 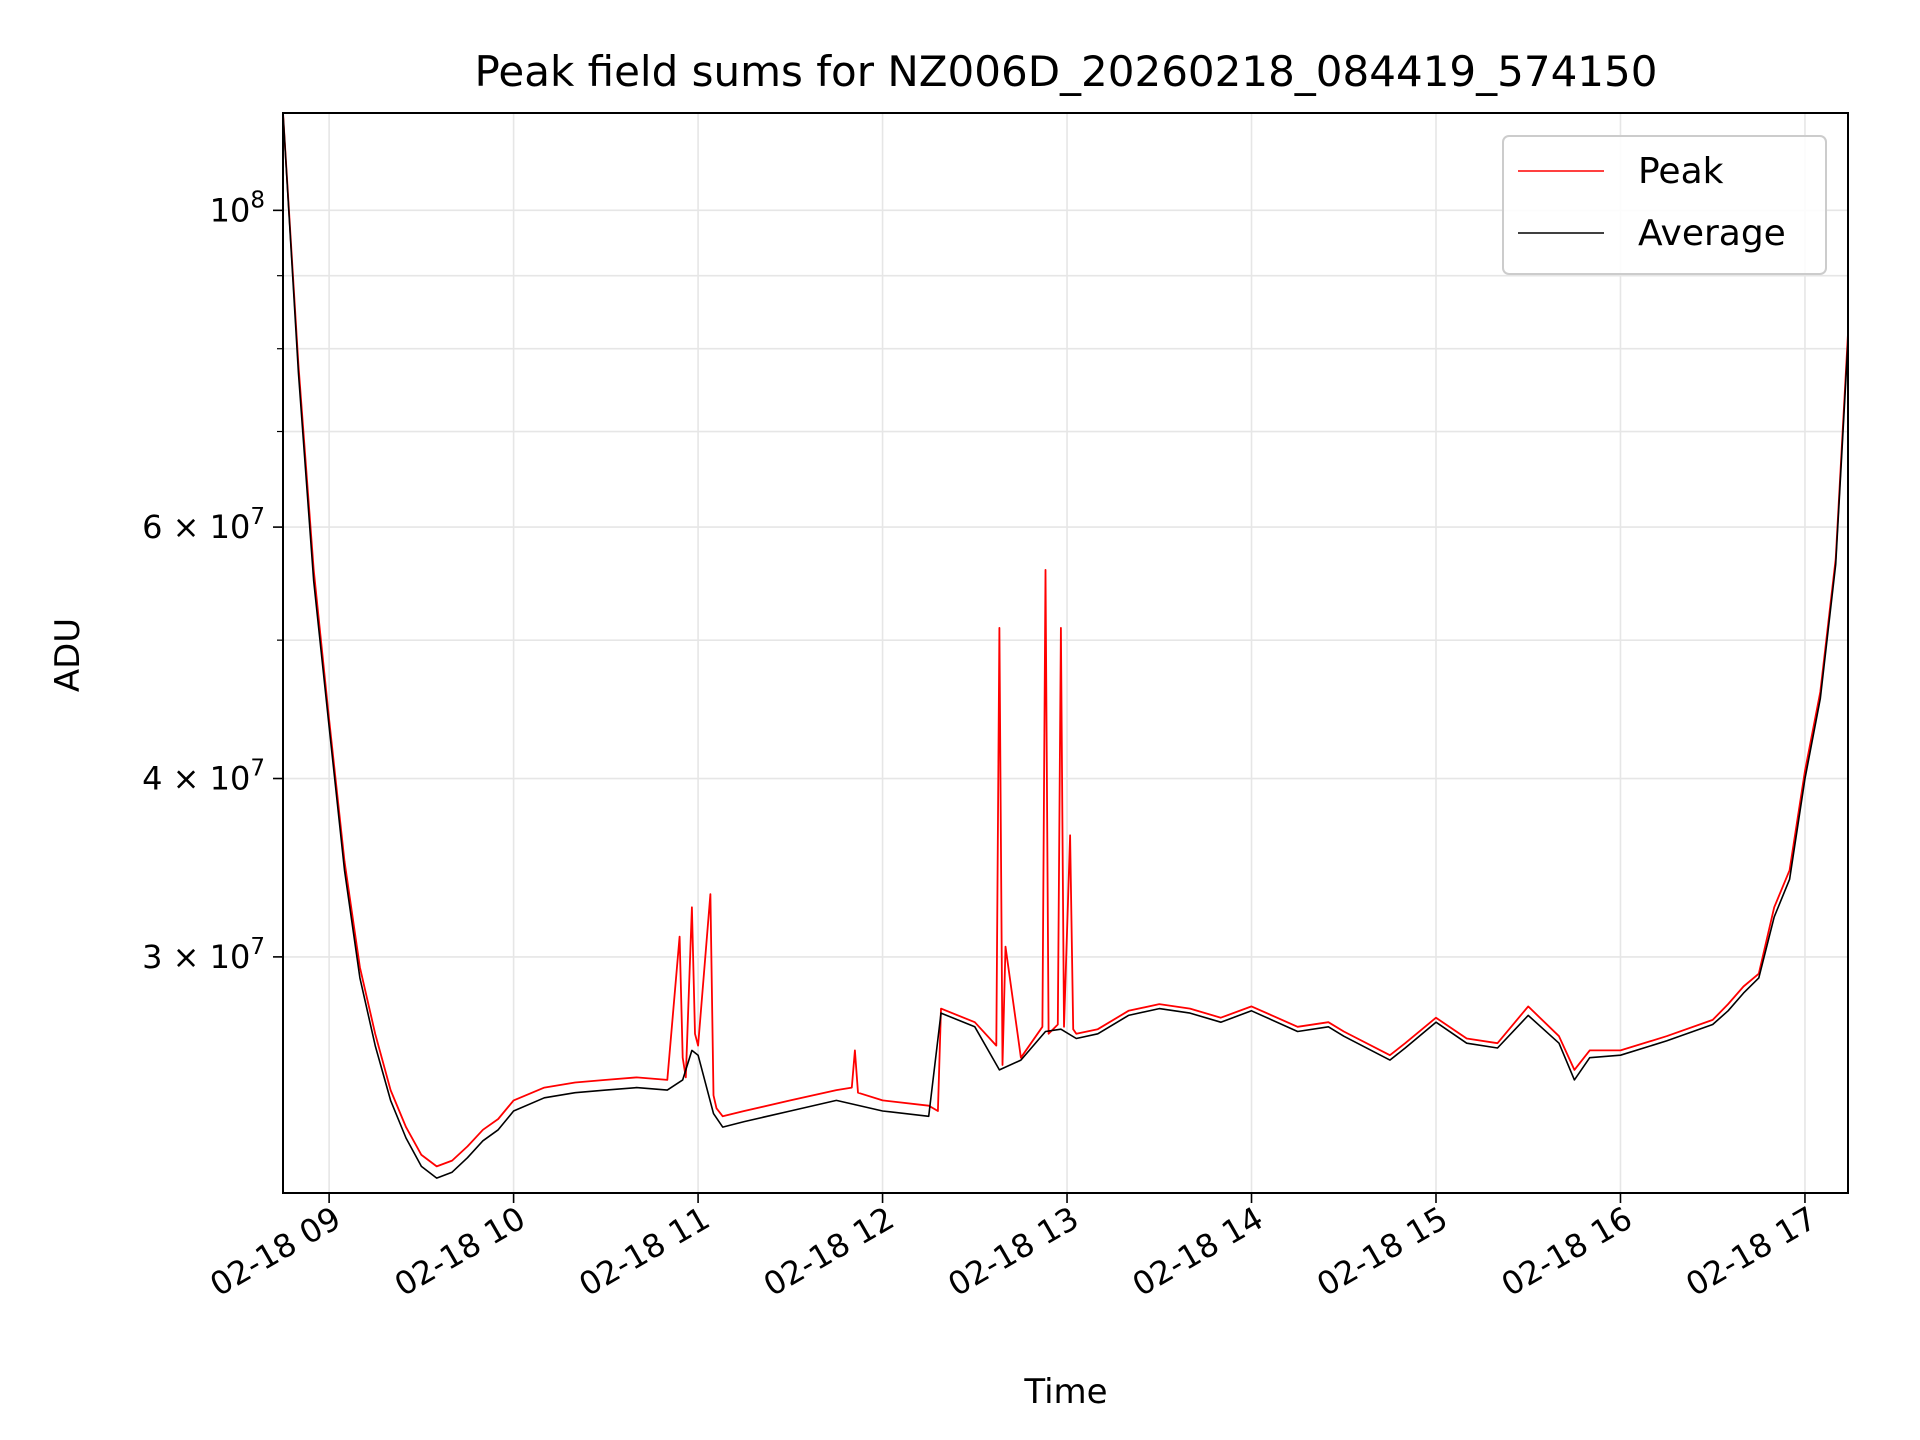 I want to click on y-tick-label: 3 × 107, so click(x=203, y=955).